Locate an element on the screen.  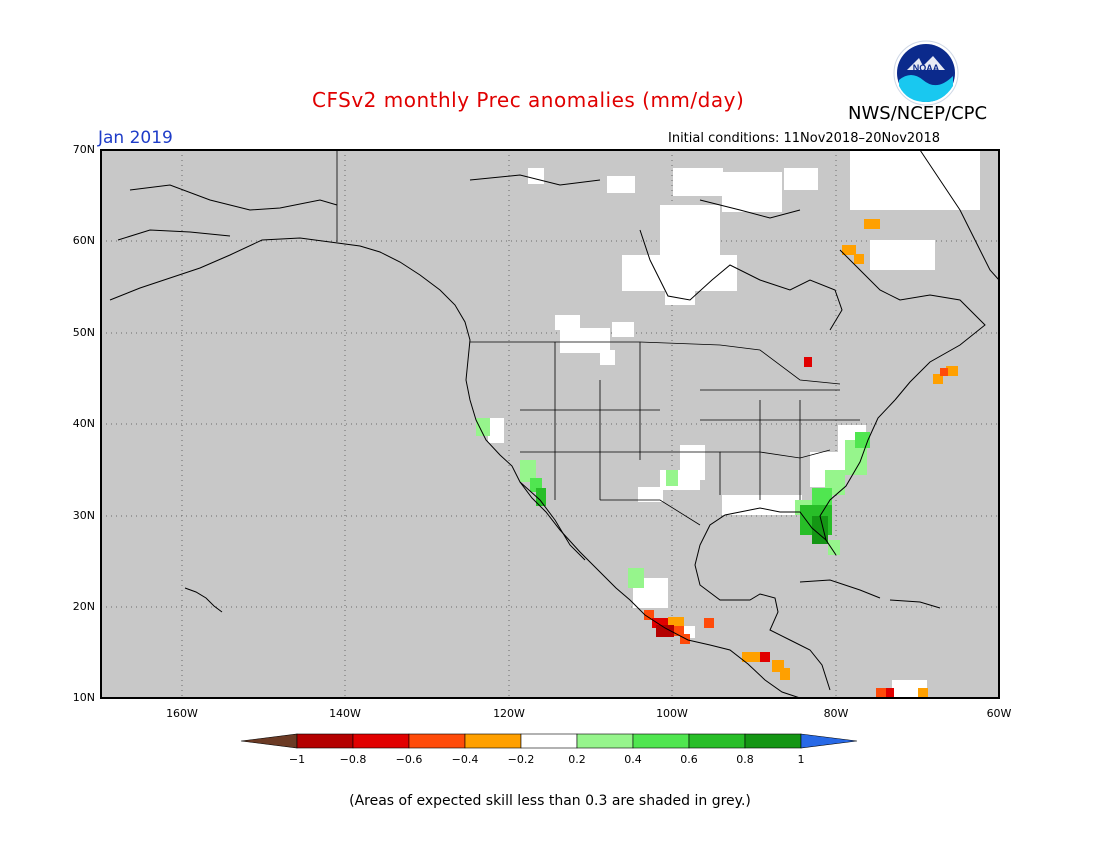
legend-label: 0.2 is located at coordinates (577, 759).